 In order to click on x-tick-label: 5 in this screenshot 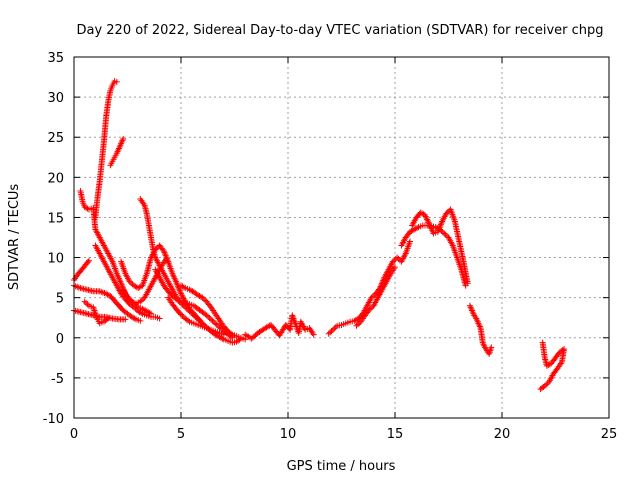, I will do `click(181, 434)`.